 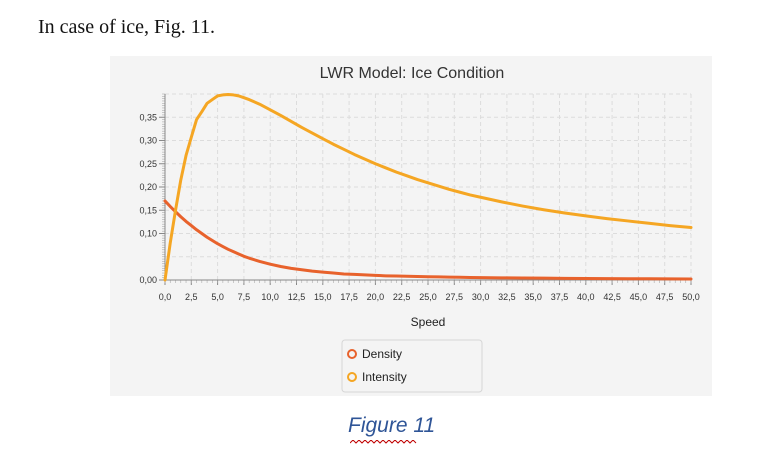 What do you see at coordinates (376, 297) in the screenshot?
I see `x-tick-label: 20,0` at bounding box center [376, 297].